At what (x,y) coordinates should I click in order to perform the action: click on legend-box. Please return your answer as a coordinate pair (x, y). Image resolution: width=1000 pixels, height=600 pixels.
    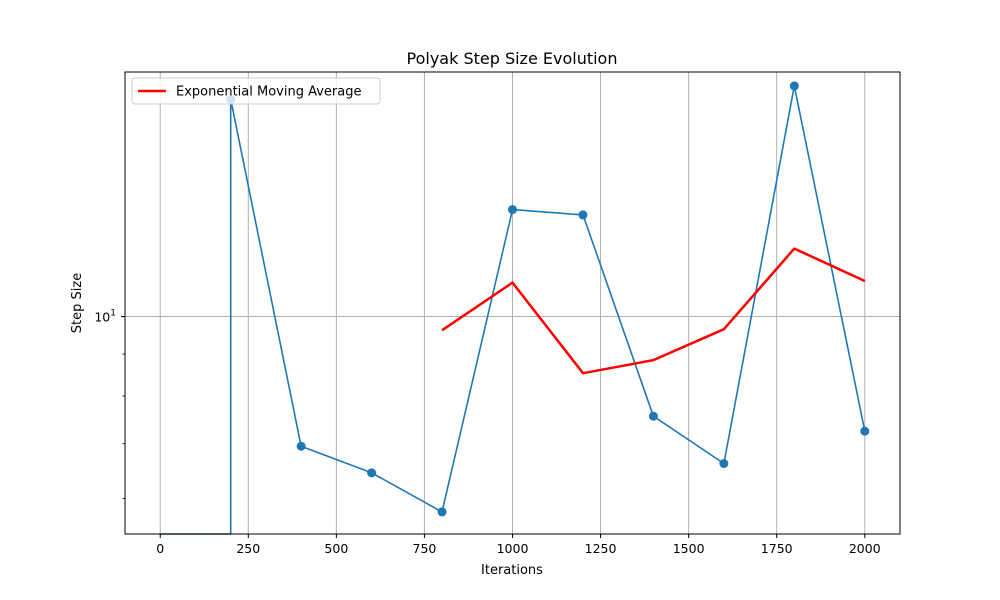
    Looking at the image, I should click on (256, 91).